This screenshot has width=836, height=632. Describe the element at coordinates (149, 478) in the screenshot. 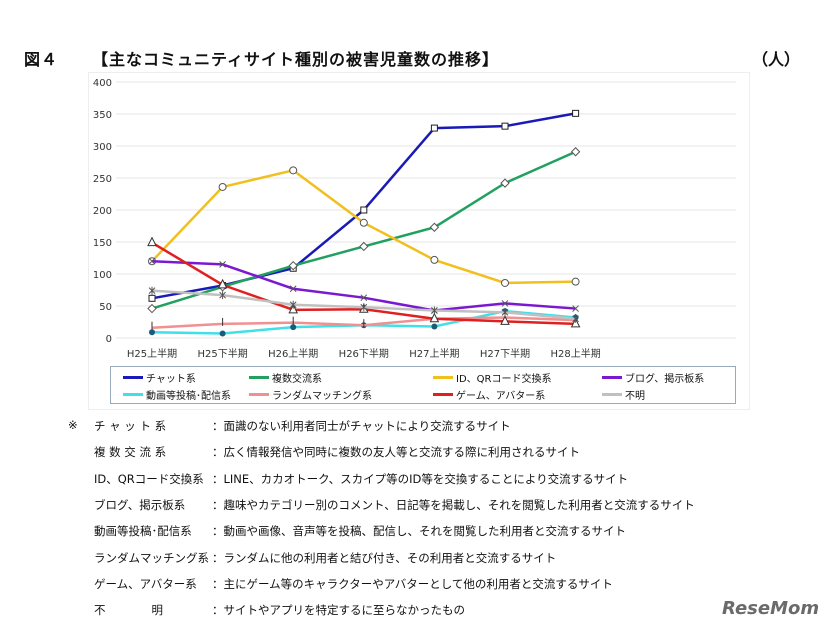

I see `note-label: ID、QRコード交換系` at that location.